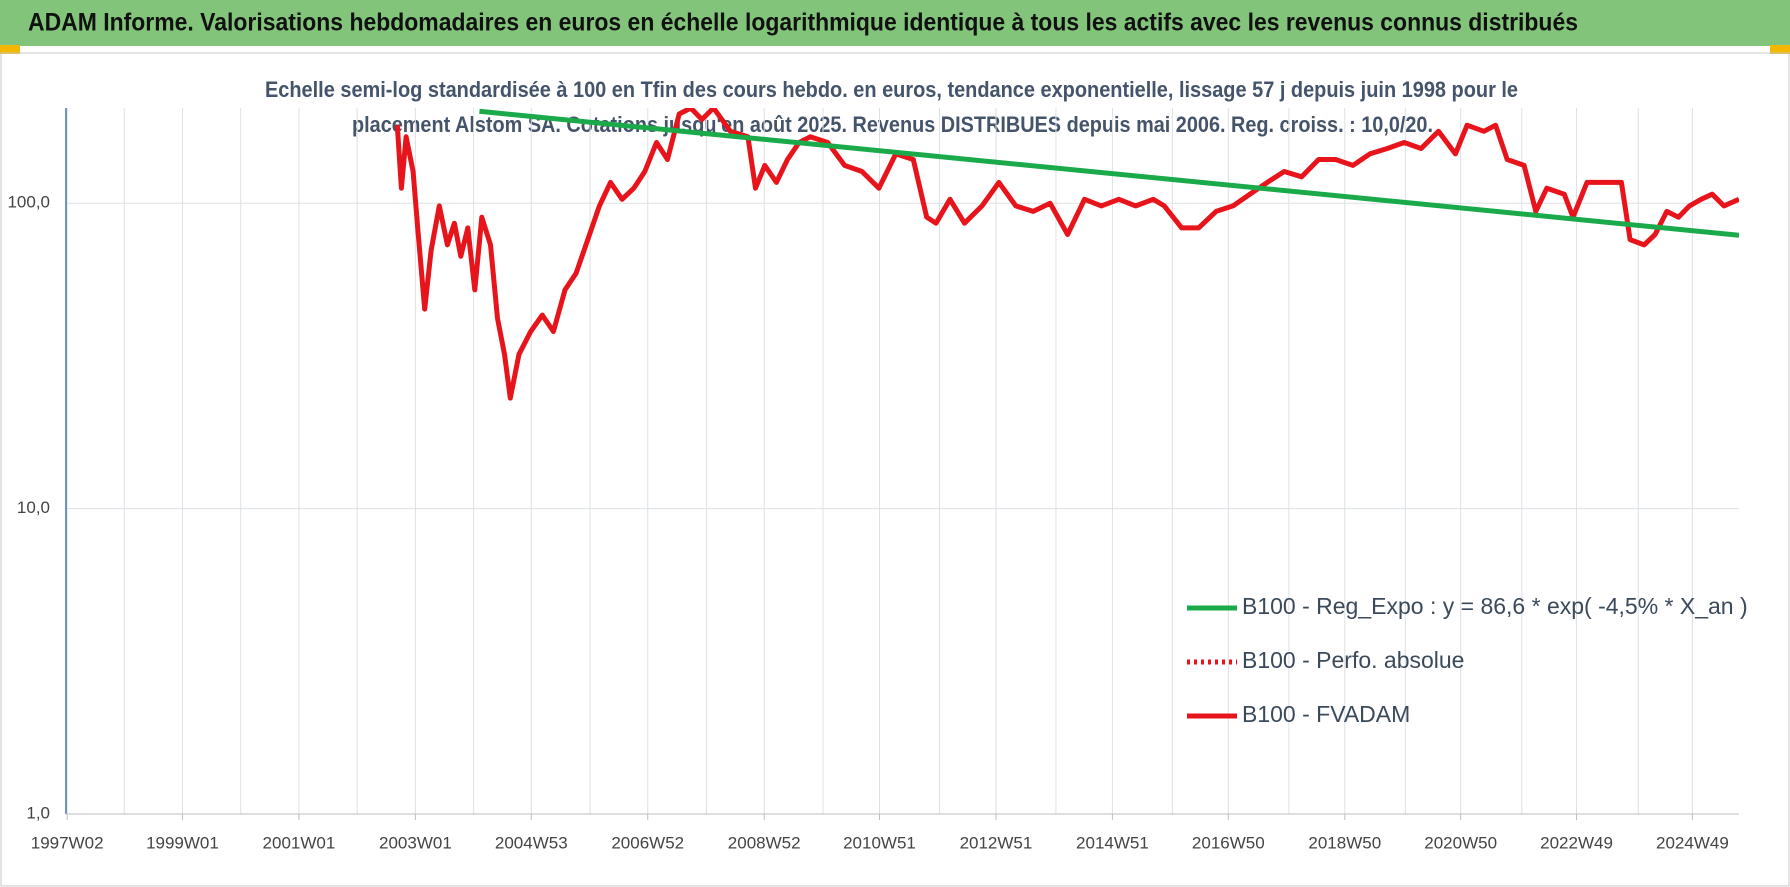  I want to click on x-tick-label: 2006W52, so click(647, 842).